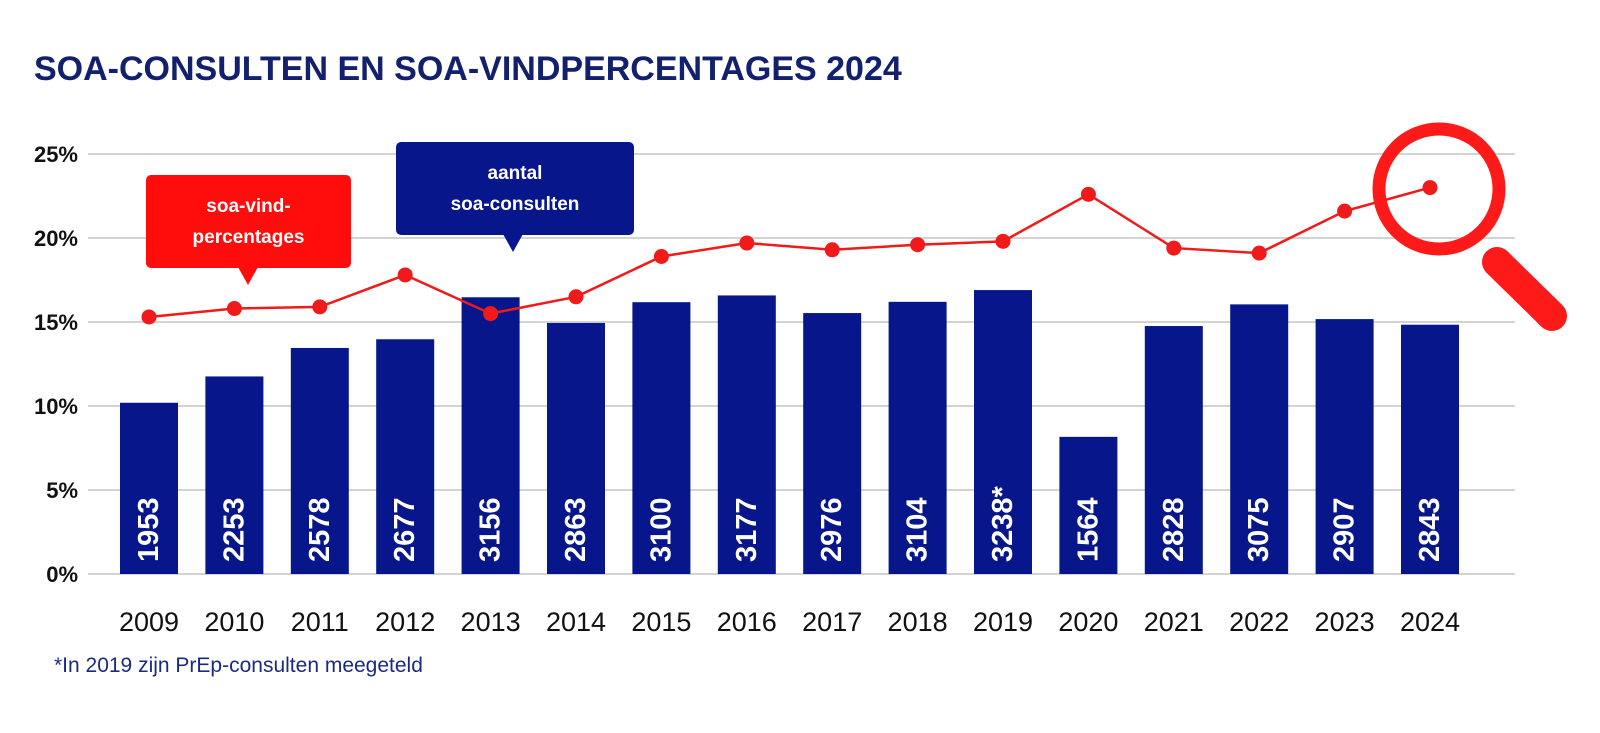  Describe the element at coordinates (1003, 523) in the screenshot. I see `bar-value-label: 3238*` at that location.